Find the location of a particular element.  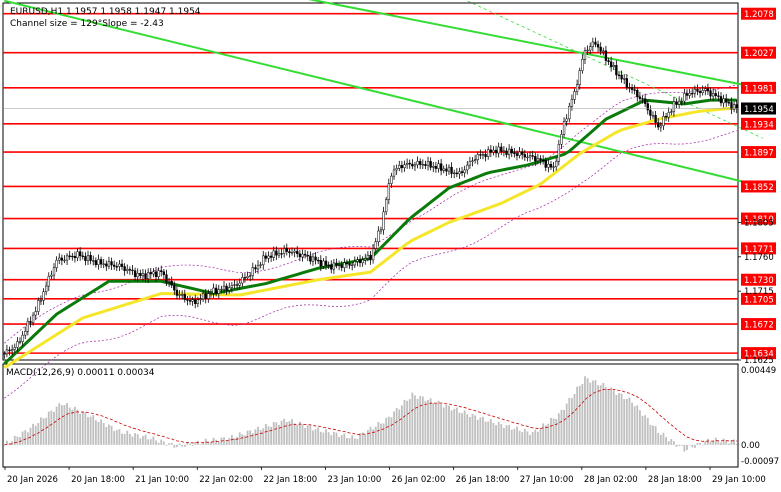

level-price-tag: 1.1672 is located at coordinates (758, 324).